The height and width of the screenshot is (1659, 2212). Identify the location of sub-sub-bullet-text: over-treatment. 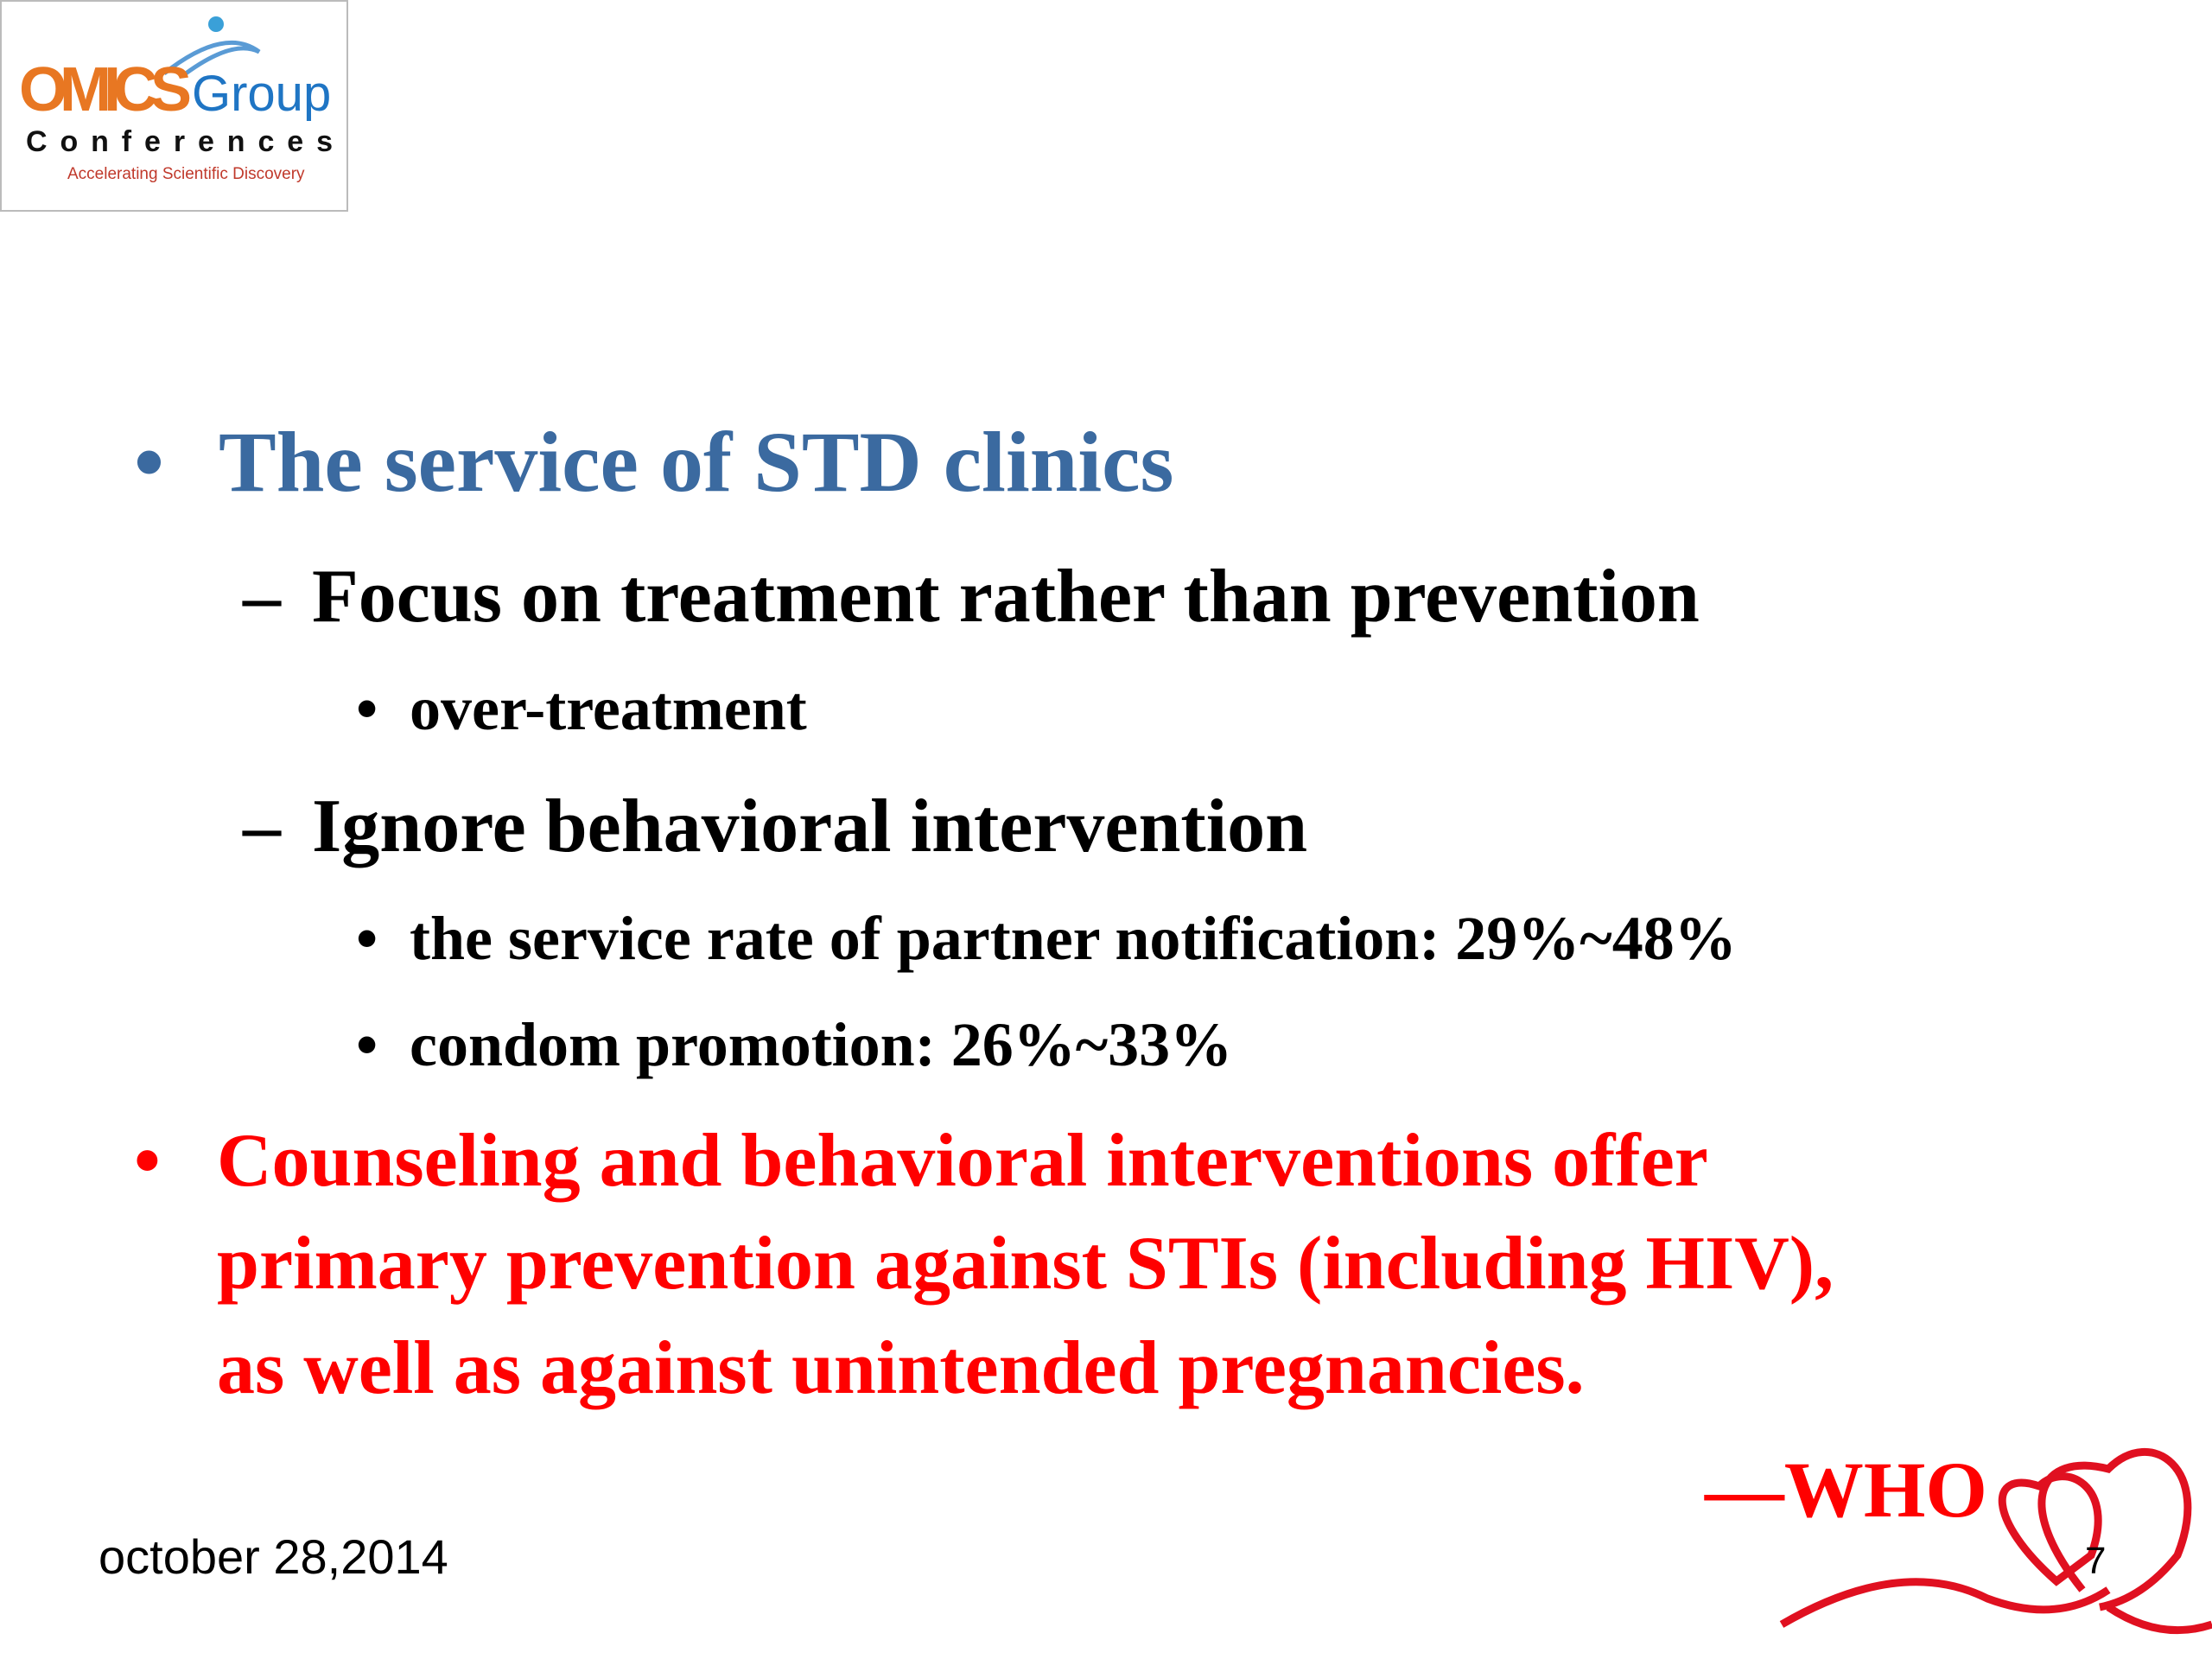
(608, 708).